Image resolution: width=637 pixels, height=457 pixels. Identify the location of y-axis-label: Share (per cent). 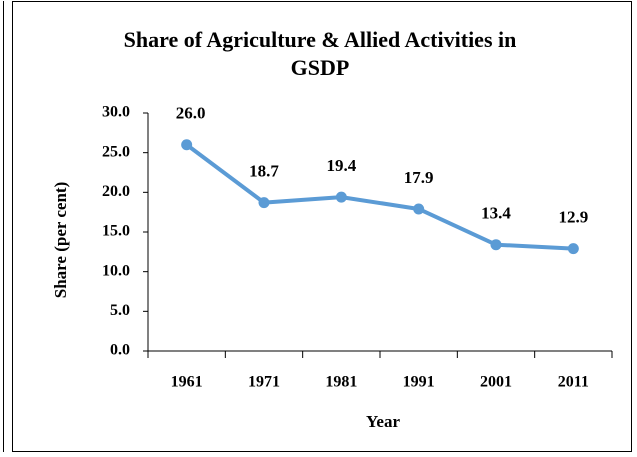
(60, 240).